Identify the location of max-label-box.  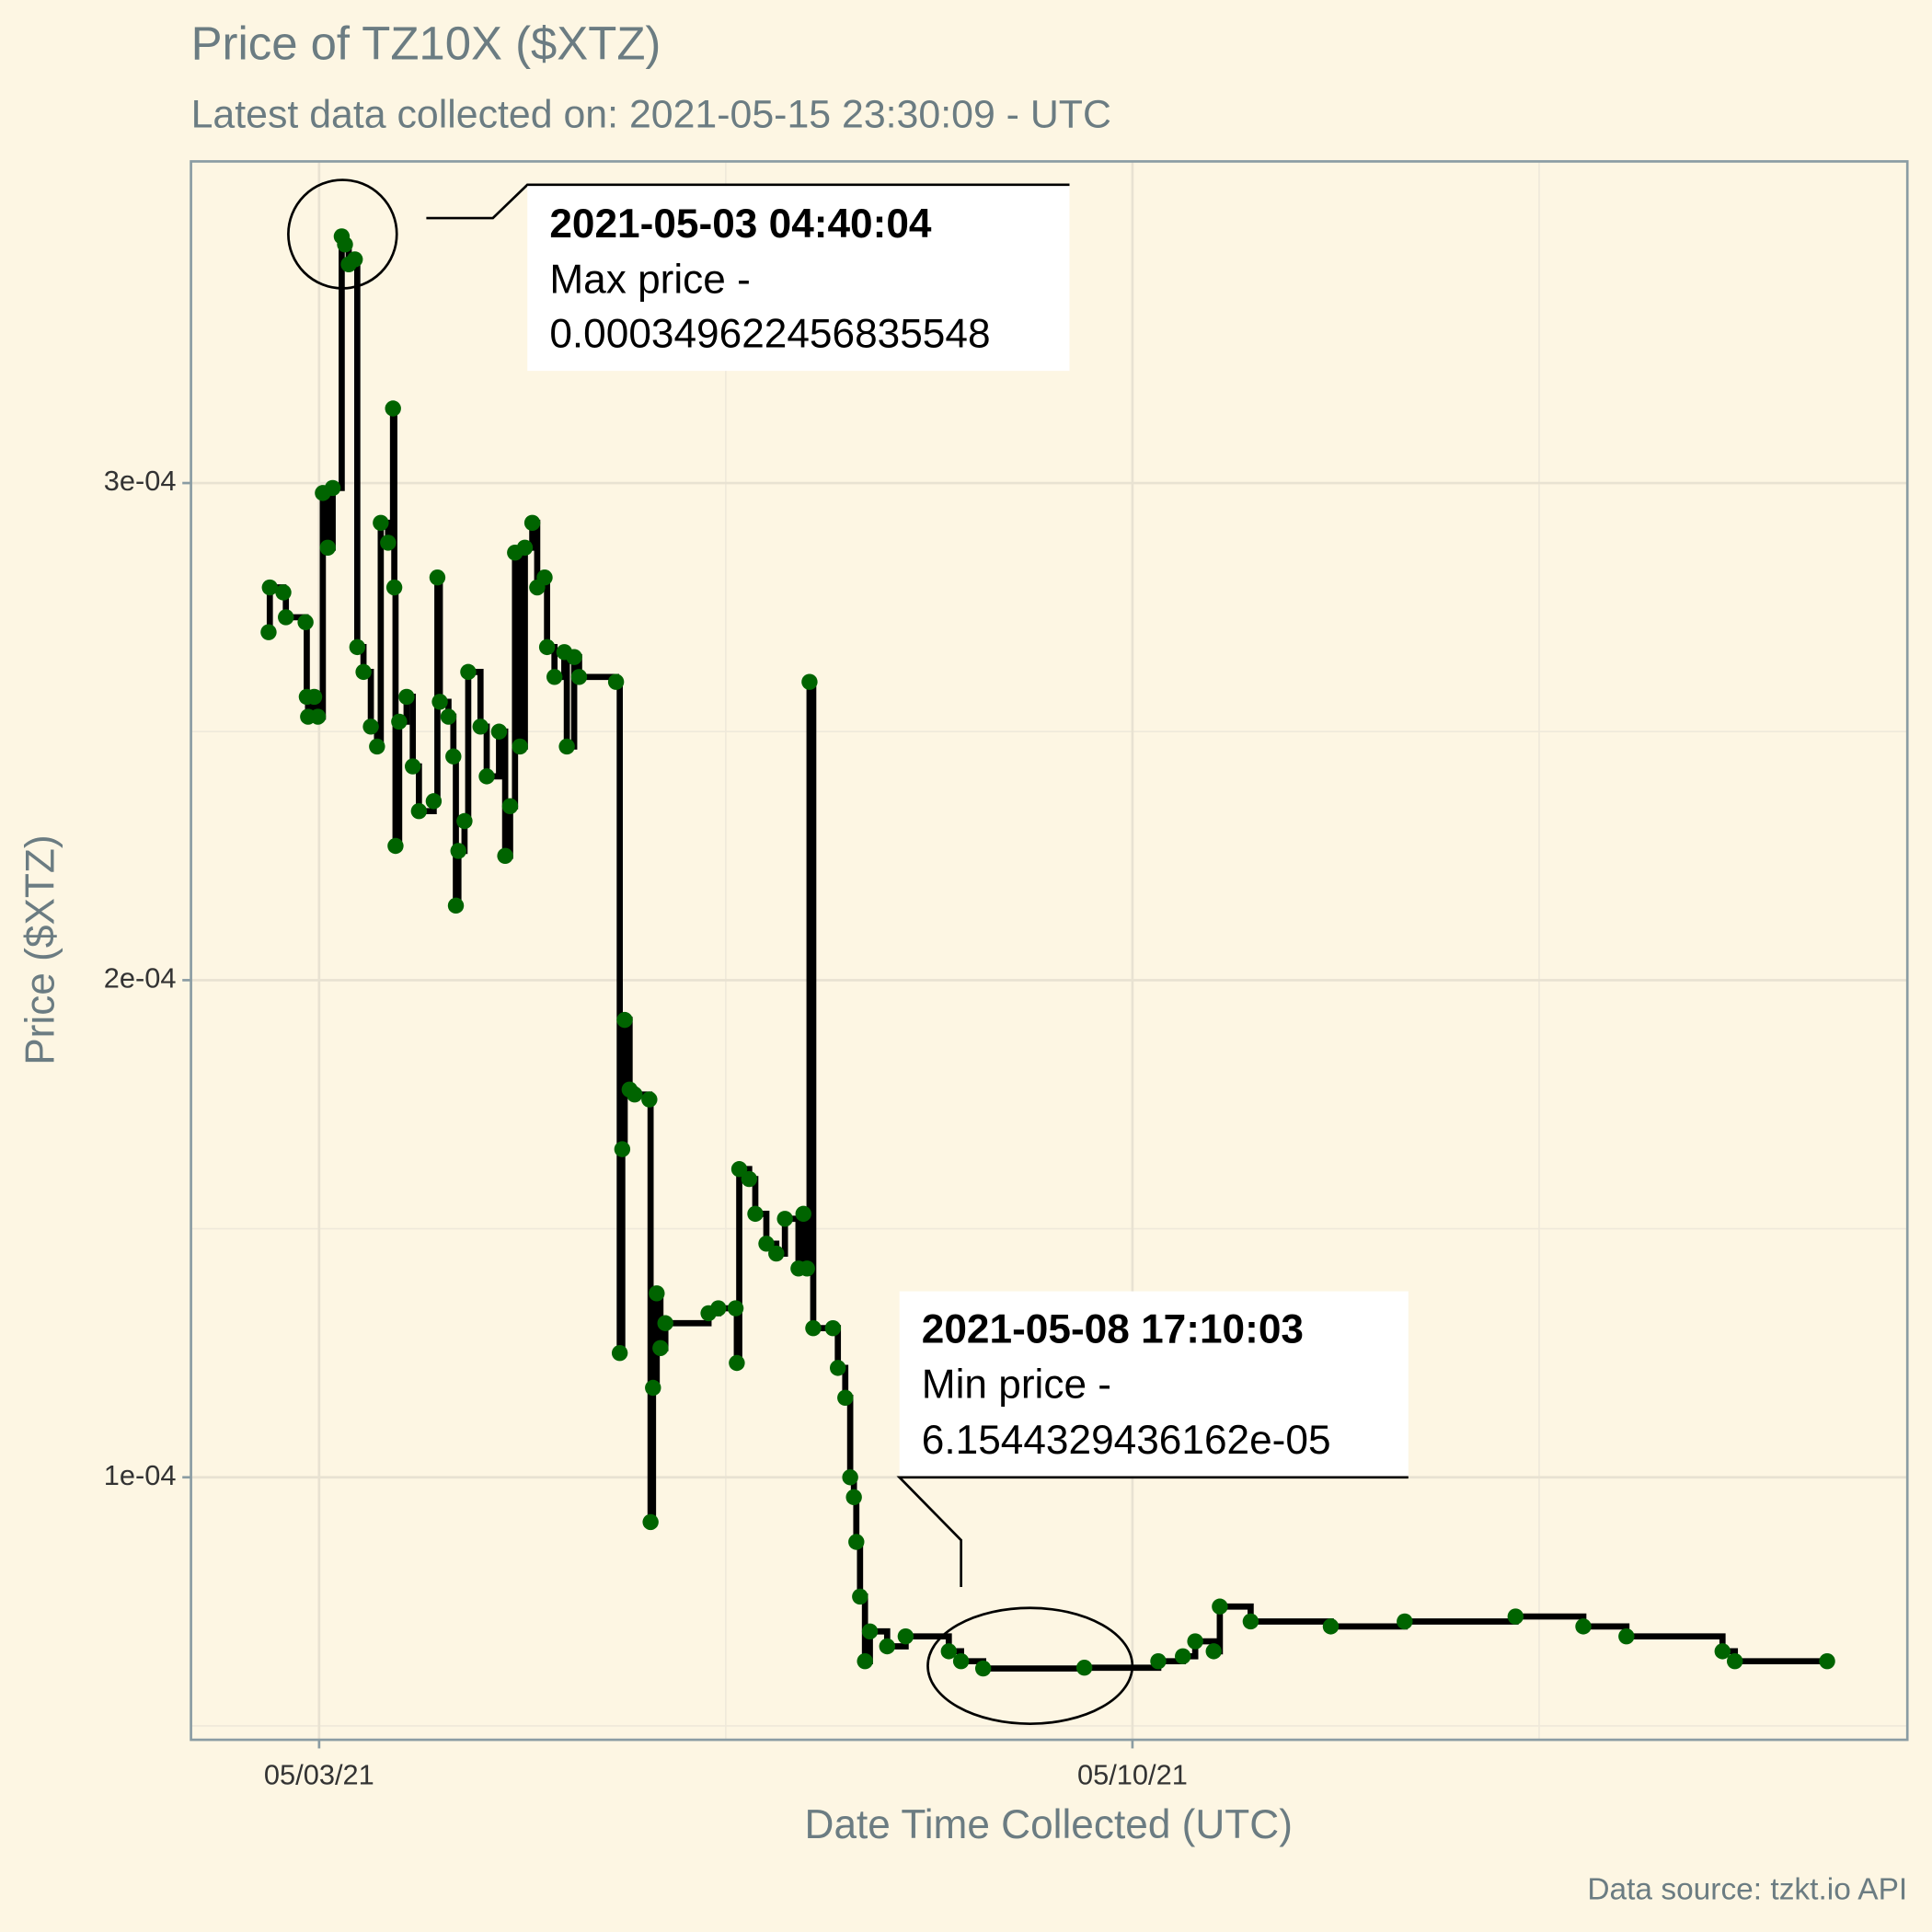
(798, 279).